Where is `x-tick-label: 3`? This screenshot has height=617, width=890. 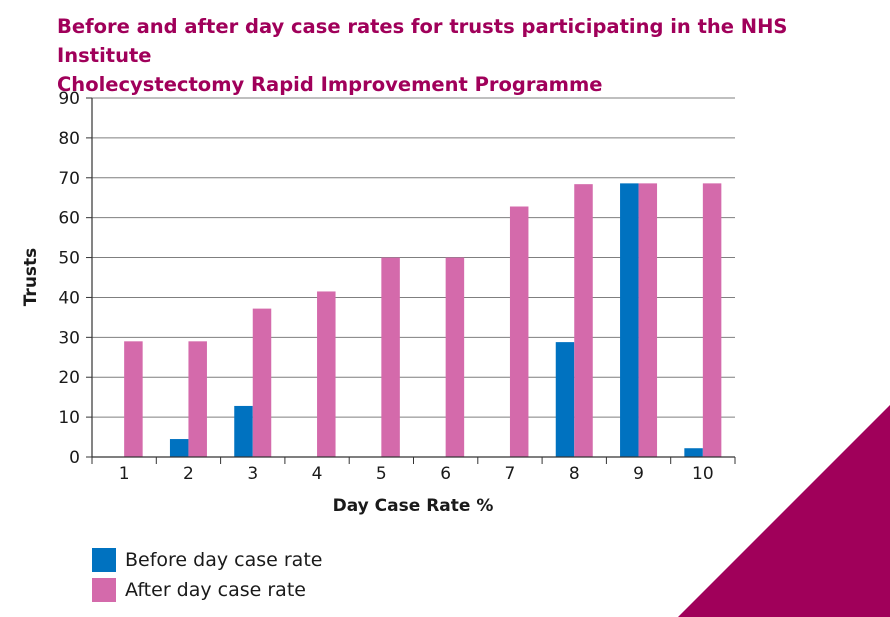
x-tick-label: 3 is located at coordinates (252, 474).